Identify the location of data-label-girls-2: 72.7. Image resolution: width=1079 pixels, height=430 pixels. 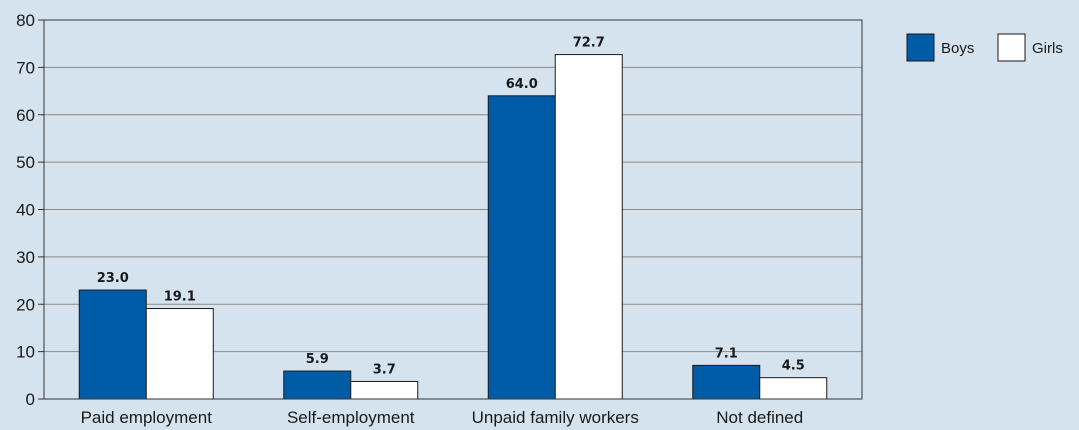
(589, 43).